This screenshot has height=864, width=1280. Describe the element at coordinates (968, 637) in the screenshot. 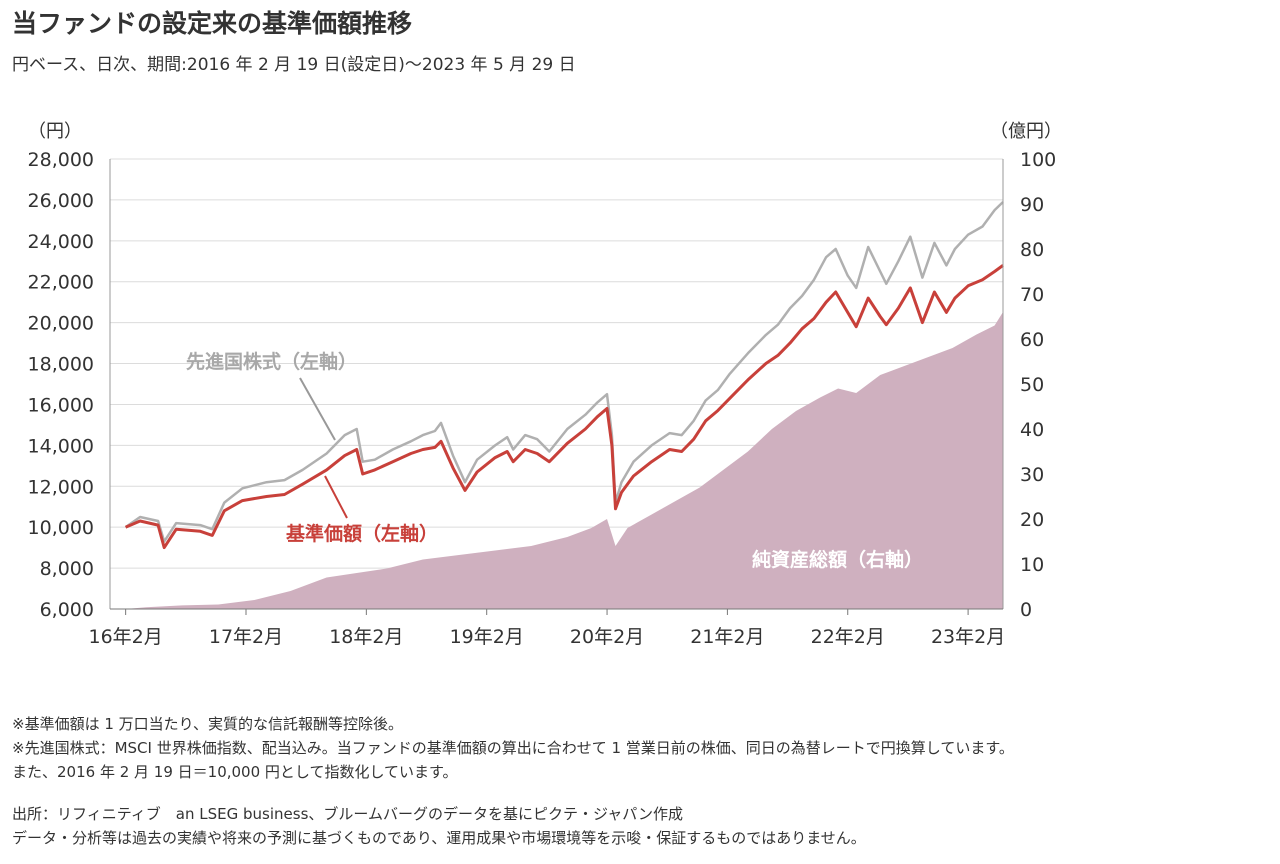

I see `x-tick-label: 23年2月` at that location.